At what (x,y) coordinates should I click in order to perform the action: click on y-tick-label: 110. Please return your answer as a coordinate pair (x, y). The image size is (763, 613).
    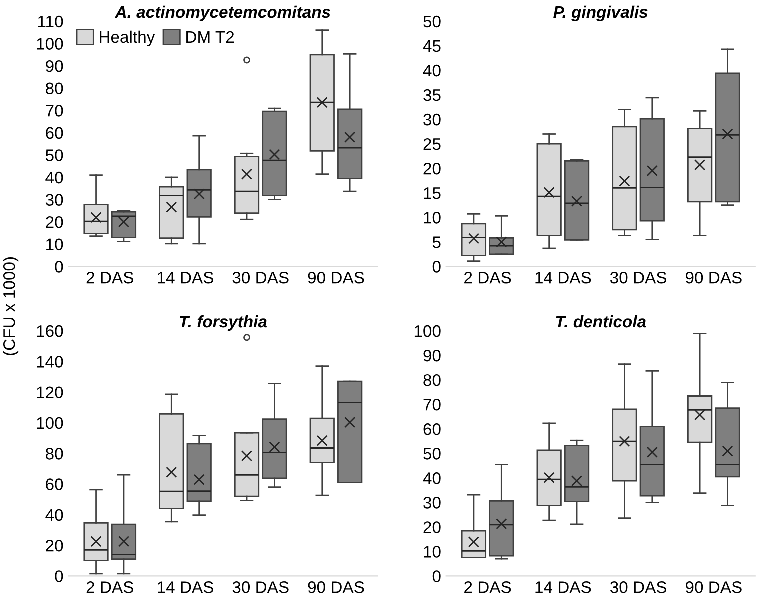
    Looking at the image, I should click on (51, 22).